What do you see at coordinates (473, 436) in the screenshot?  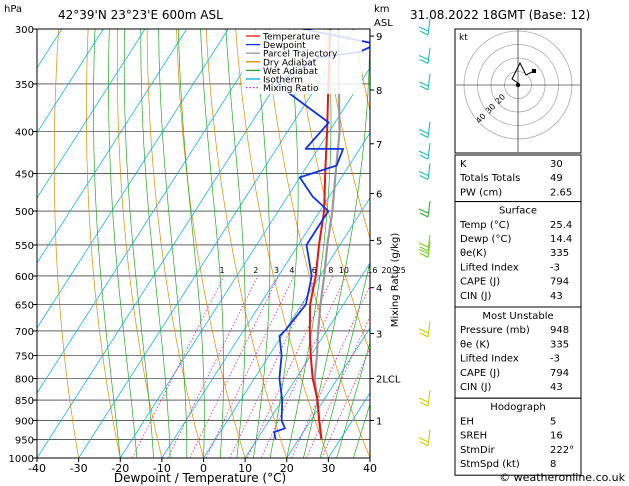 I see `index-label: SREH` at bounding box center [473, 436].